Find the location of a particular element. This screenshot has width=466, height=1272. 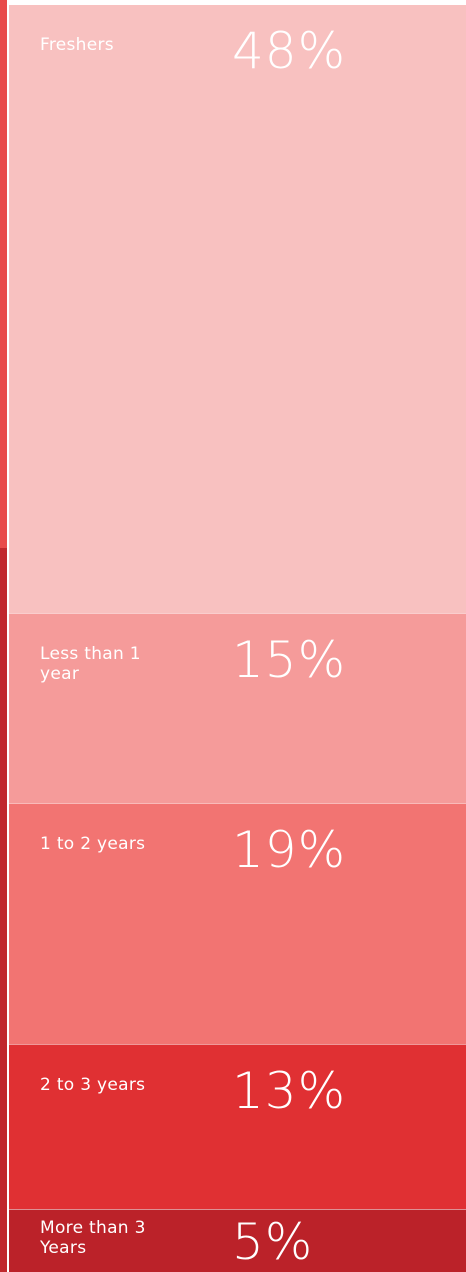

segment: More than 3 Years 5% is located at coordinates (237, 1240).